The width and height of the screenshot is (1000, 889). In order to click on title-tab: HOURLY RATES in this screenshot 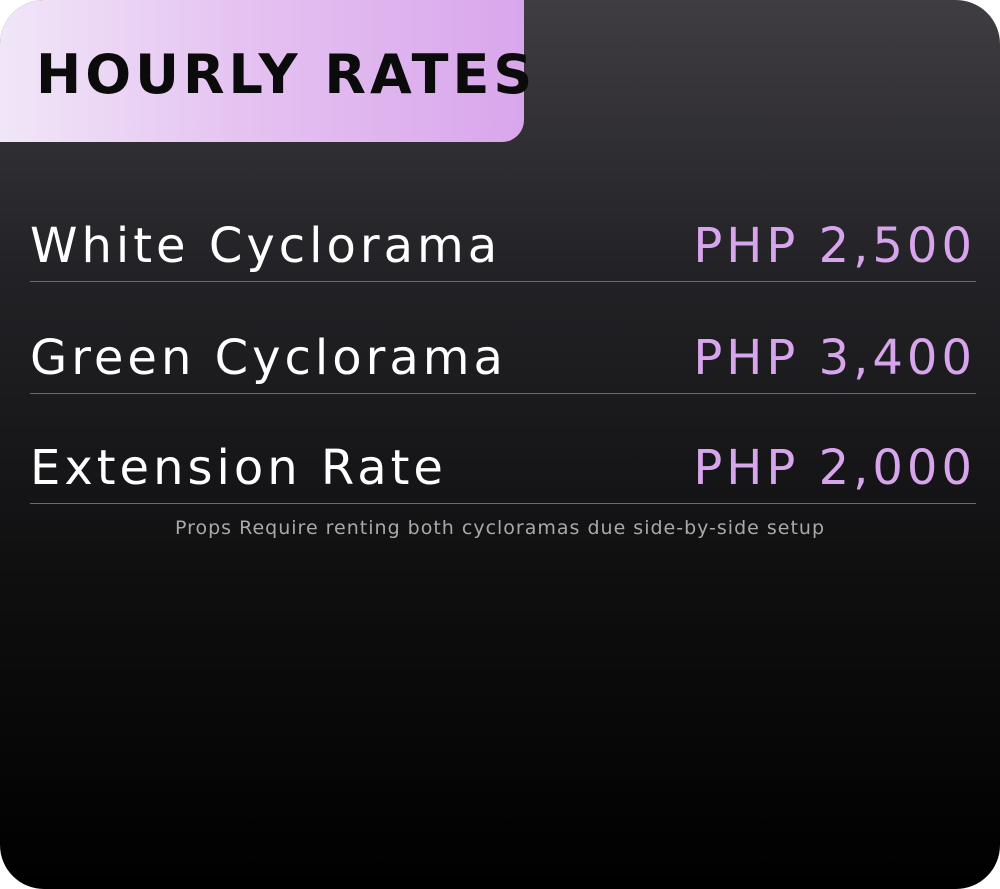, I will do `click(266, 71)`.